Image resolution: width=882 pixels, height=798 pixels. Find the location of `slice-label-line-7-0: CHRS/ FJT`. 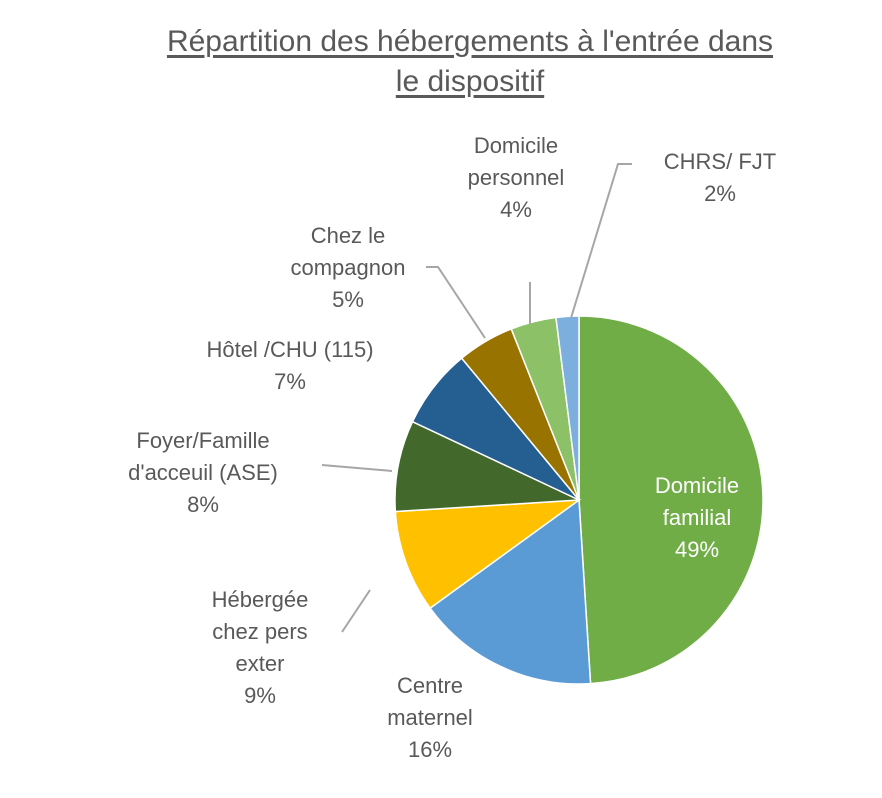

slice-label-line-7-0: CHRS/ FJT is located at coordinates (720, 161).